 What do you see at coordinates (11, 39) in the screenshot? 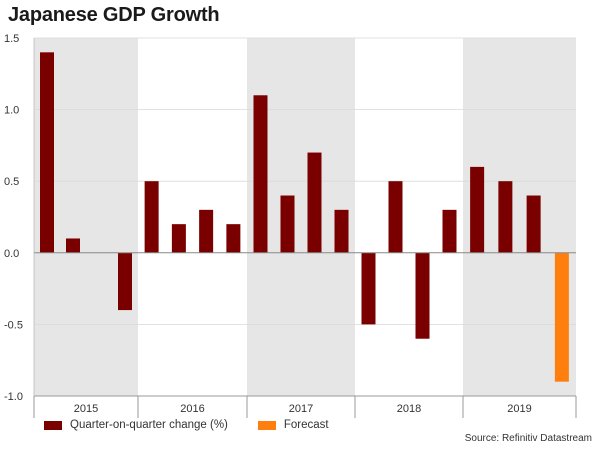
I see `y-tick-label: 1.5` at bounding box center [11, 39].